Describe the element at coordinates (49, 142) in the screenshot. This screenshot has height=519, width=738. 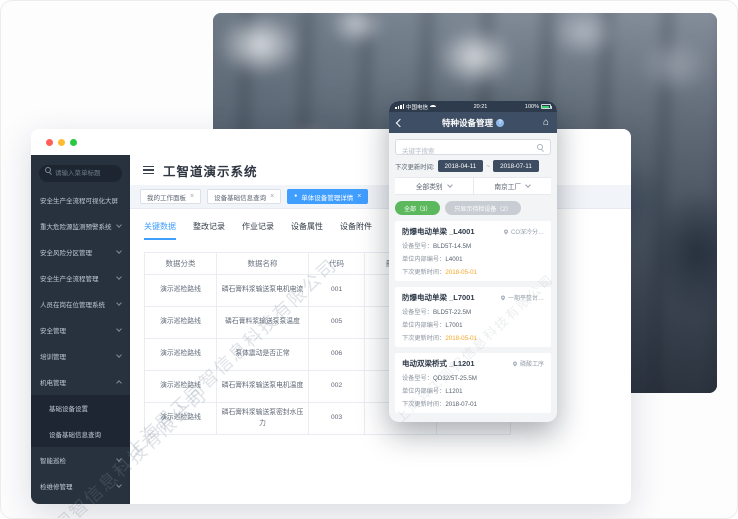
I see `close-window-button` at that location.